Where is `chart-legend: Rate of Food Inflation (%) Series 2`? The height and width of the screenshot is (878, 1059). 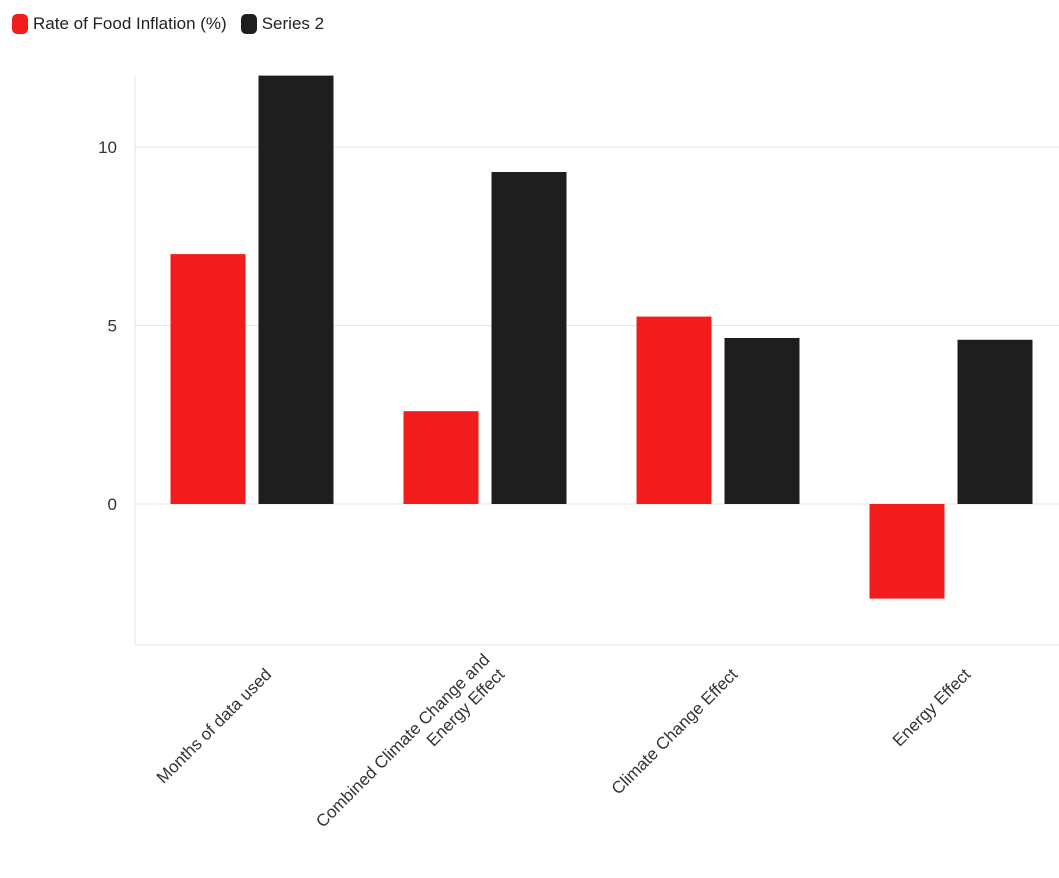
chart-legend: Rate of Food Inflation (%) Series 2 is located at coordinates (168, 24).